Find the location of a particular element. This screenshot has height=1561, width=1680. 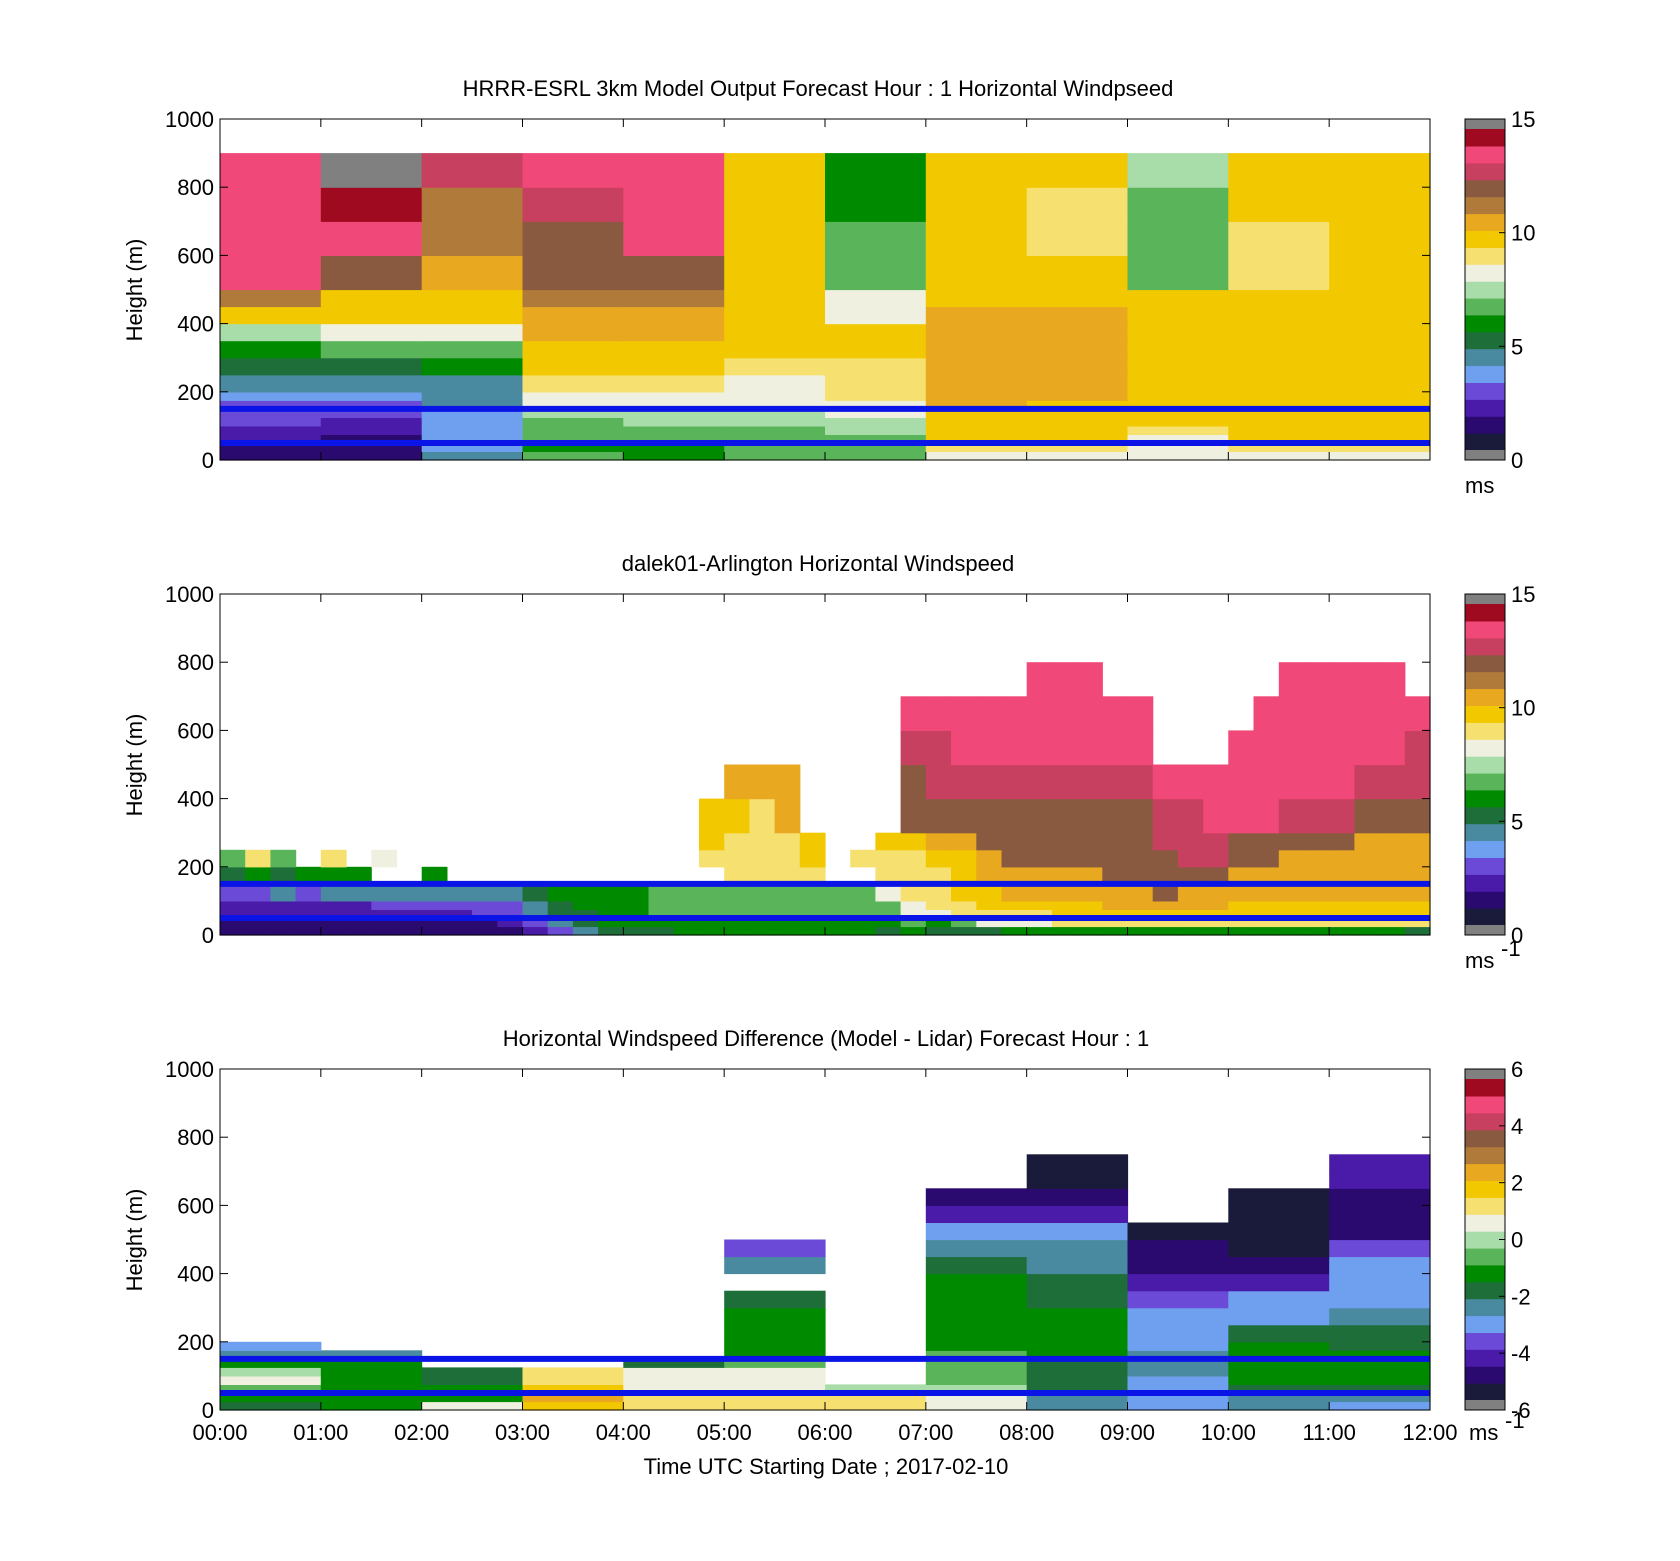

y-tick-label: 0 is located at coordinates (208, 935).